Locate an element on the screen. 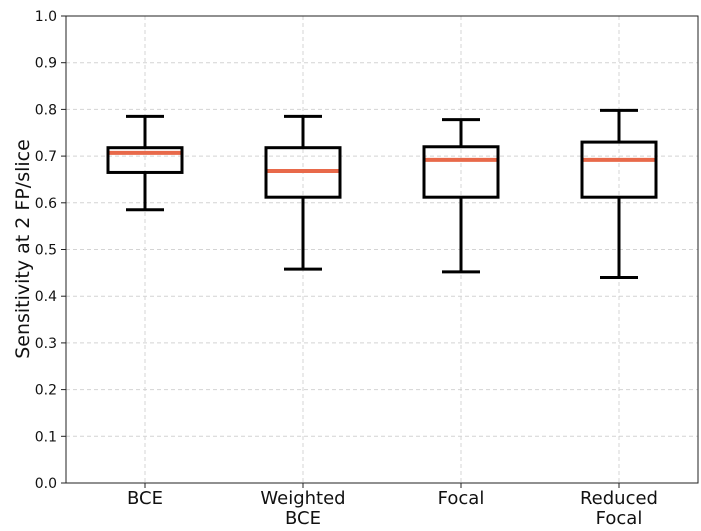 This screenshot has width=701, height=531. x-tick-label: Reduced Focal is located at coordinates (619, 508).